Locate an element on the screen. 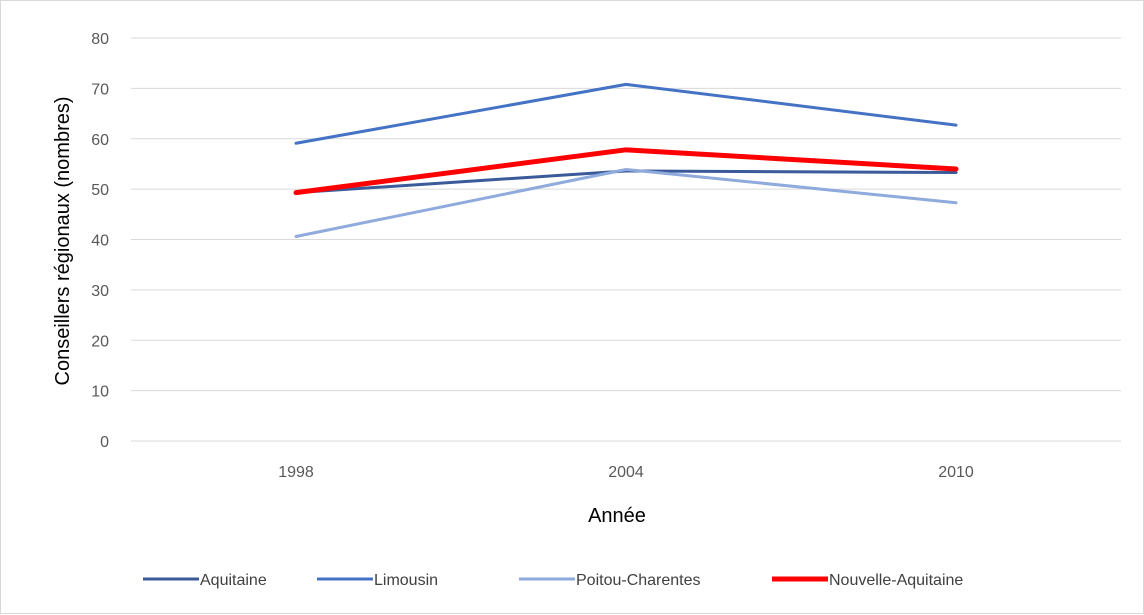 Image resolution: width=1144 pixels, height=615 pixels. y-tick-label: 10 is located at coordinates (100, 392).